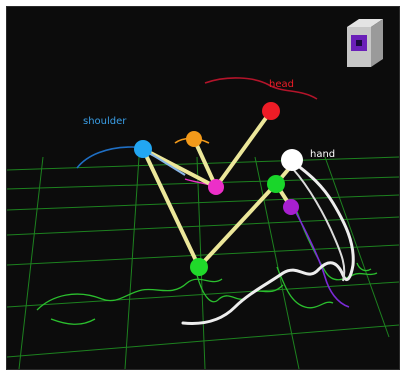  I want to click on head-motion-trail, so click(261, 88).